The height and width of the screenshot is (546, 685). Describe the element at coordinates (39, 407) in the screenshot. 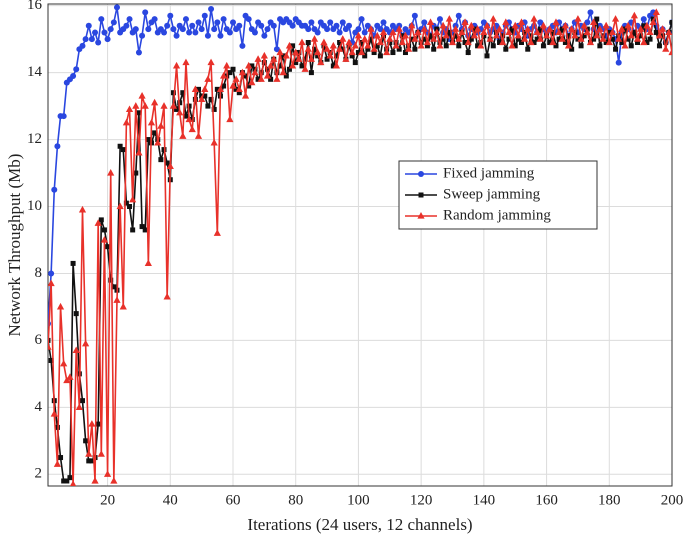

I see `y-tick-label: 4` at that location.